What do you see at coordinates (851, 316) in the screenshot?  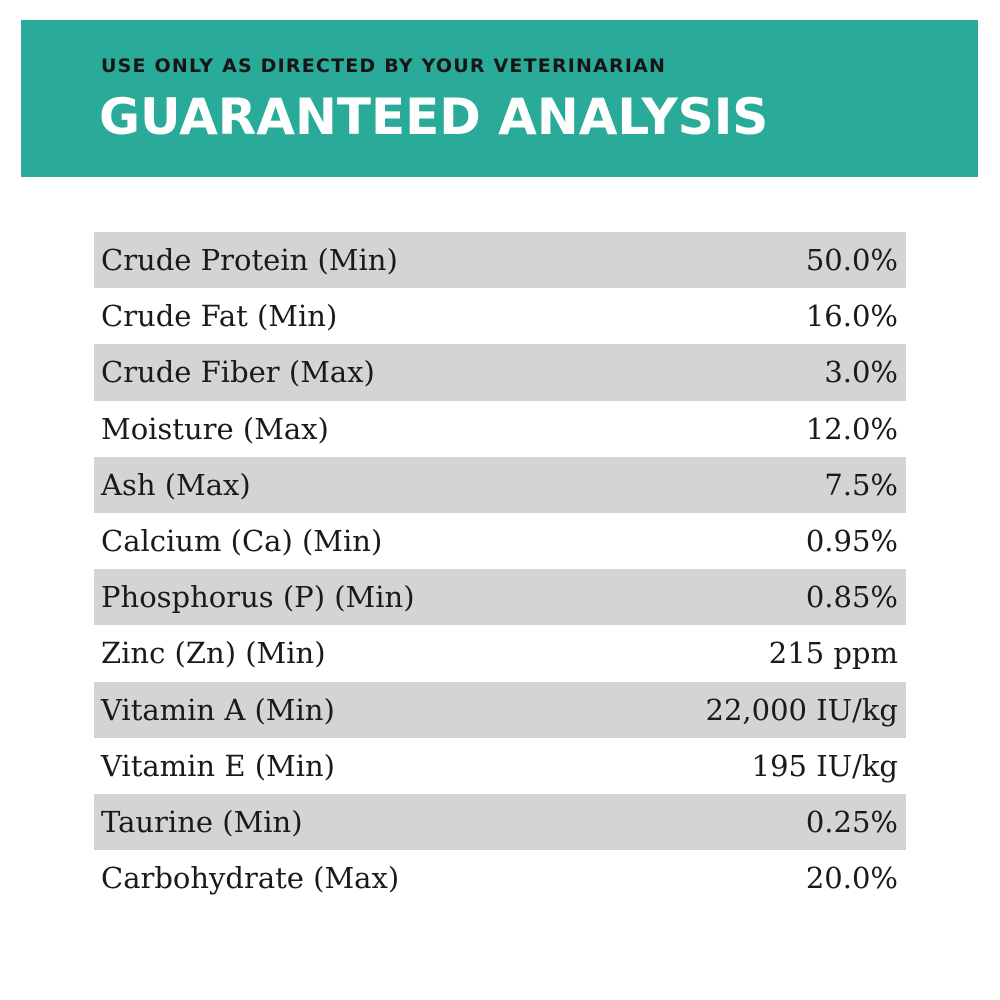 I see `row-value: 16.0%` at bounding box center [851, 316].